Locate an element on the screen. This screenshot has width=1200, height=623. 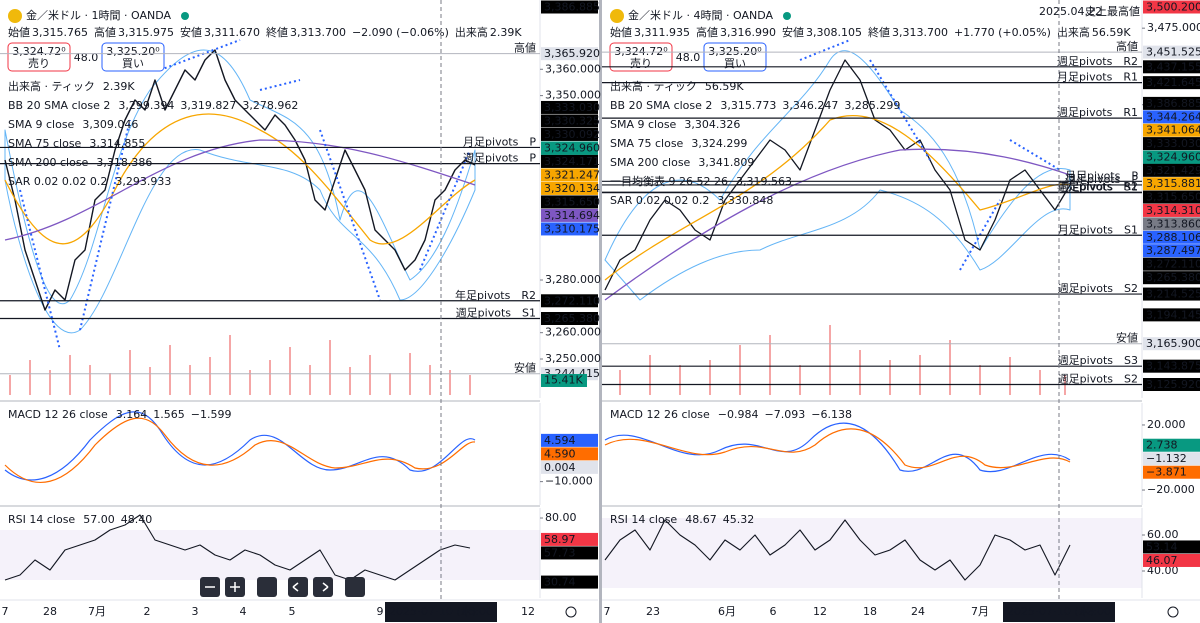
tick-label: 3,250.000 is located at coordinates (573, 358).